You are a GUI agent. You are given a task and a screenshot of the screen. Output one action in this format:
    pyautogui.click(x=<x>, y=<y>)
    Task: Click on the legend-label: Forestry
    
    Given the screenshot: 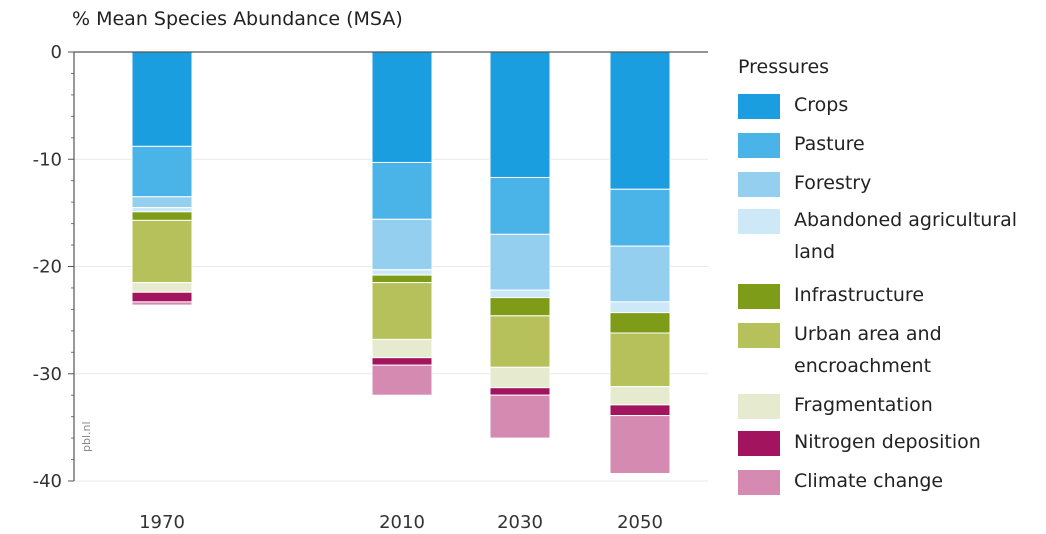 What is the action you would take?
    pyautogui.click(x=833, y=183)
    